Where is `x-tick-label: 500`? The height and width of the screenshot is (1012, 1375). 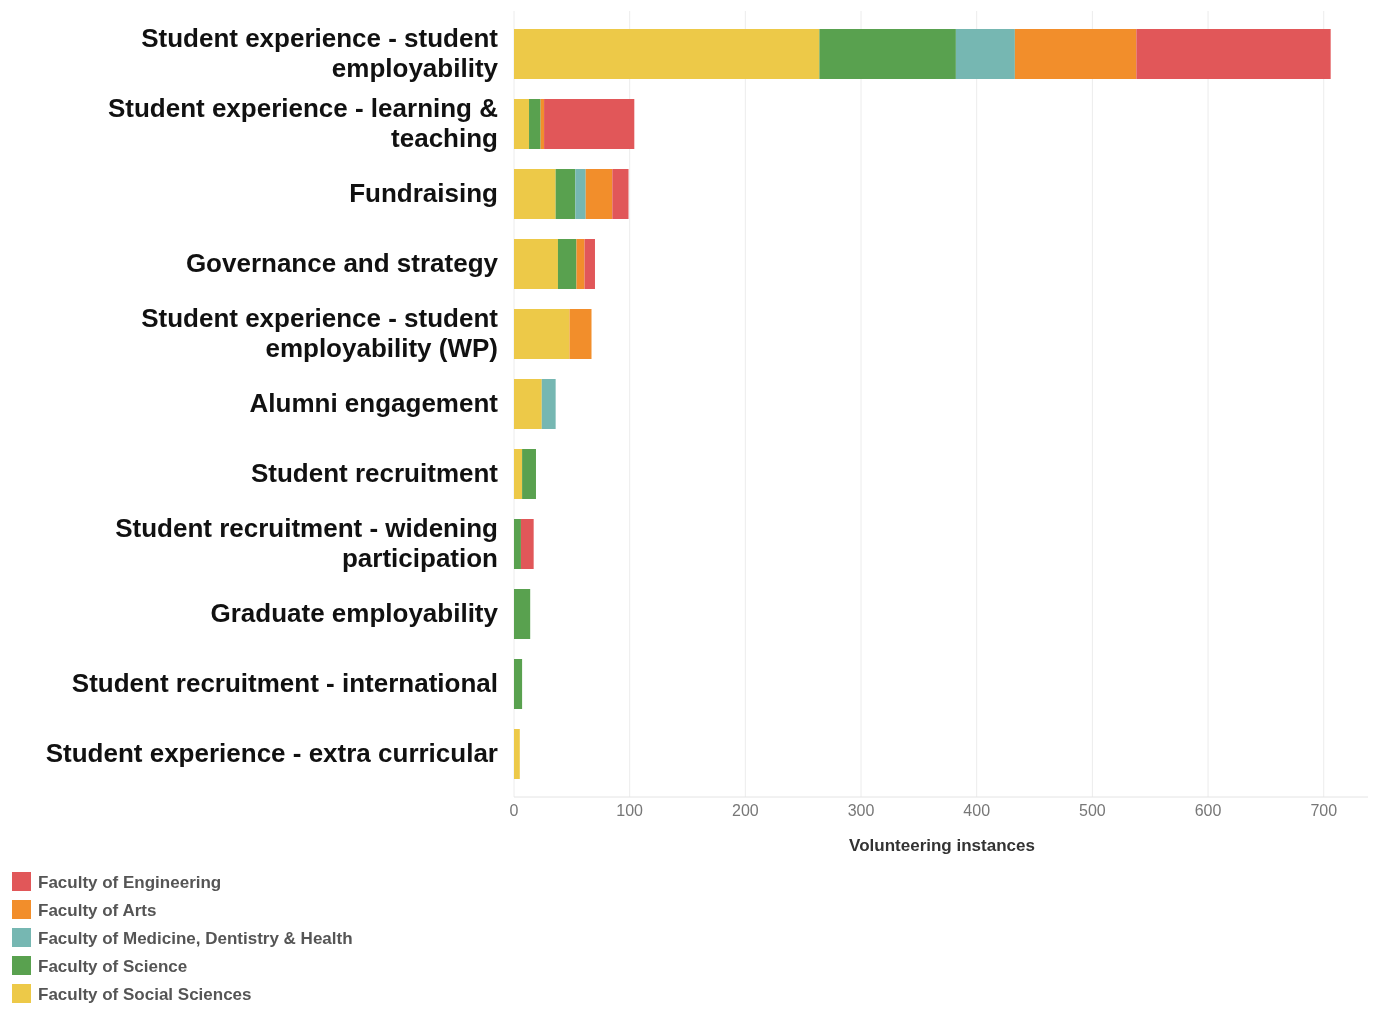
x-tick-label: 500 is located at coordinates (1092, 810).